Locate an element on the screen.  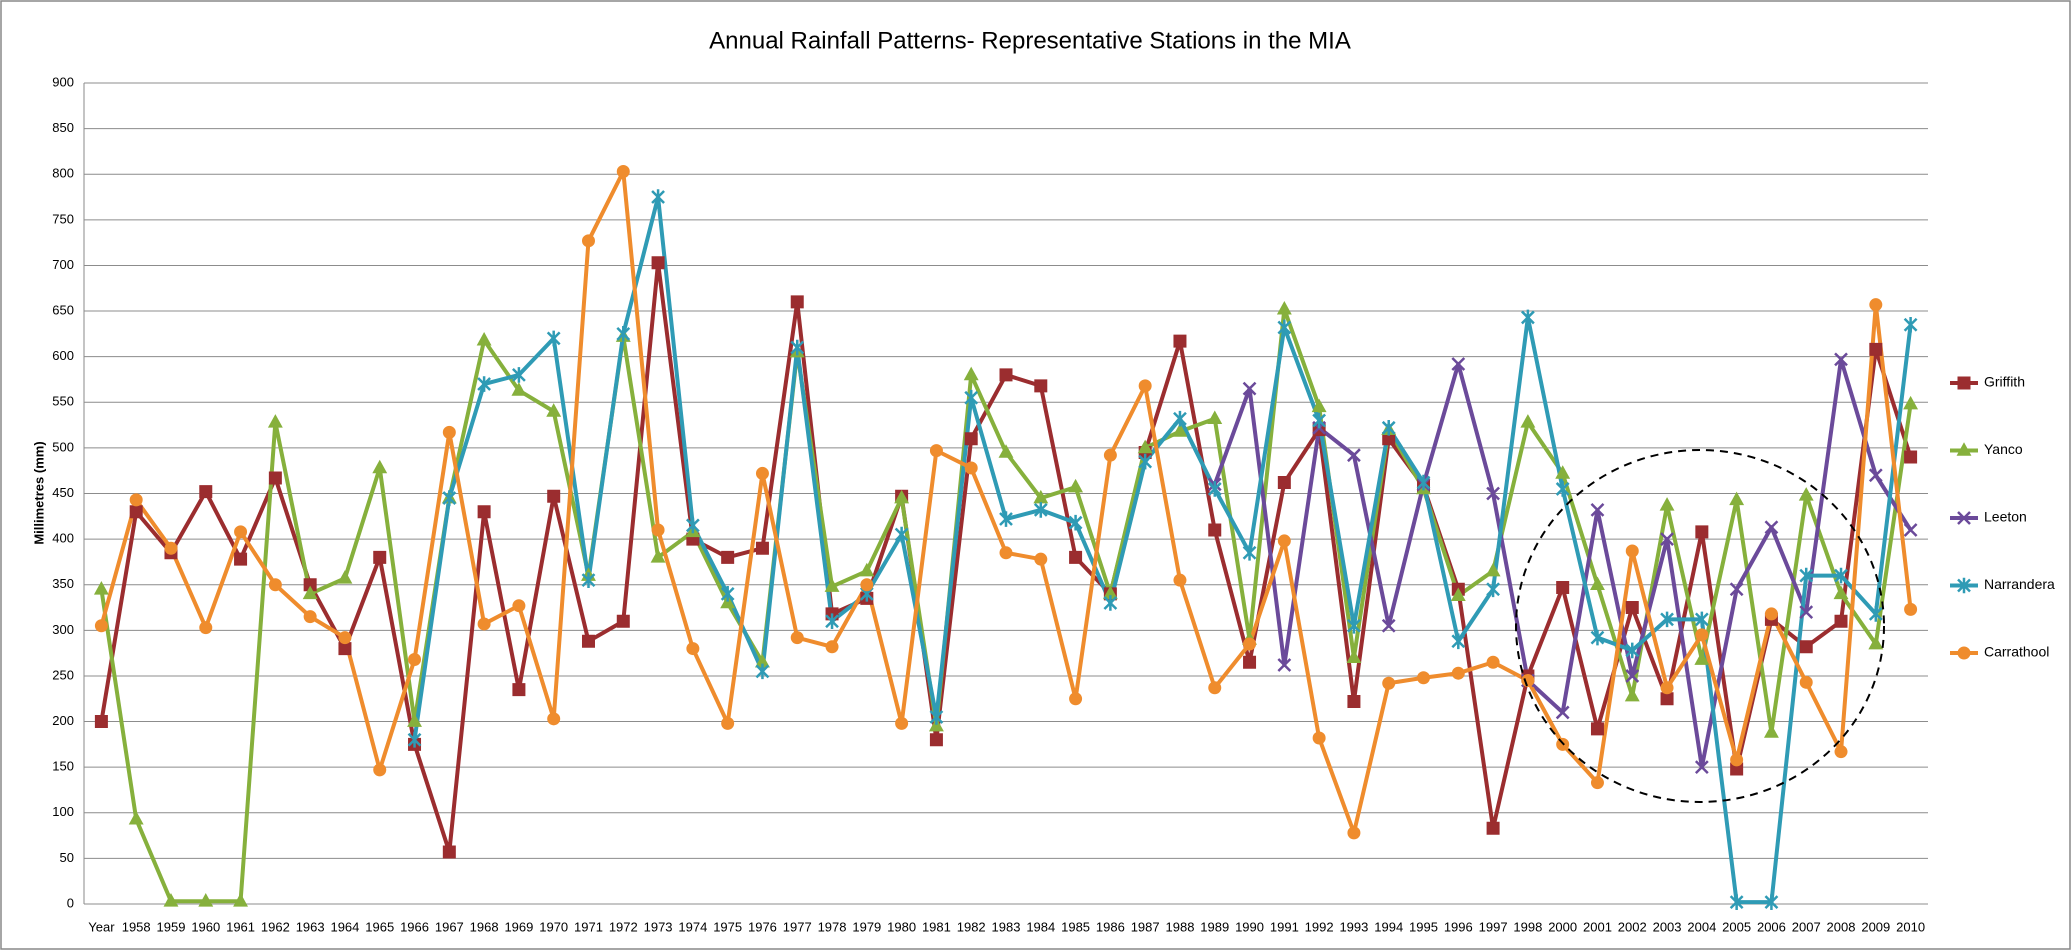
x-tick-label: 1998 is located at coordinates (1527, 926).